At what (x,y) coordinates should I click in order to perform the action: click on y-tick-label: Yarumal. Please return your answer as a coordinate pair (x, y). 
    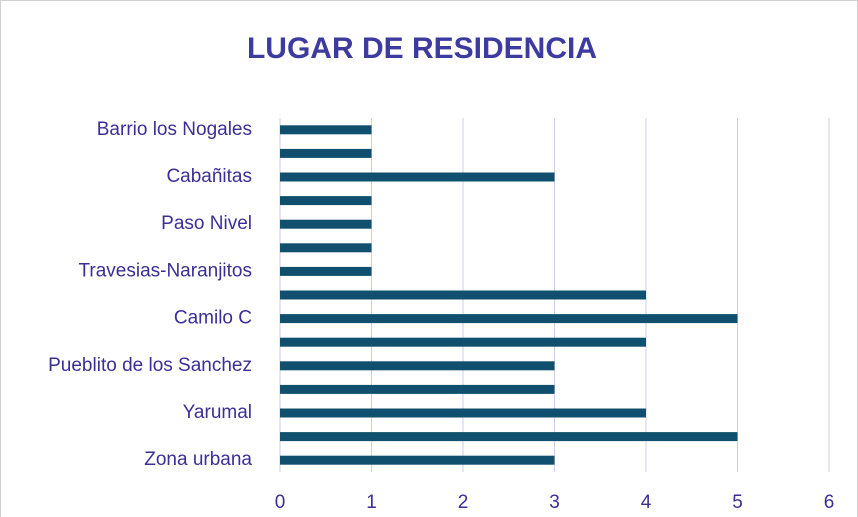
    Looking at the image, I should click on (217, 412).